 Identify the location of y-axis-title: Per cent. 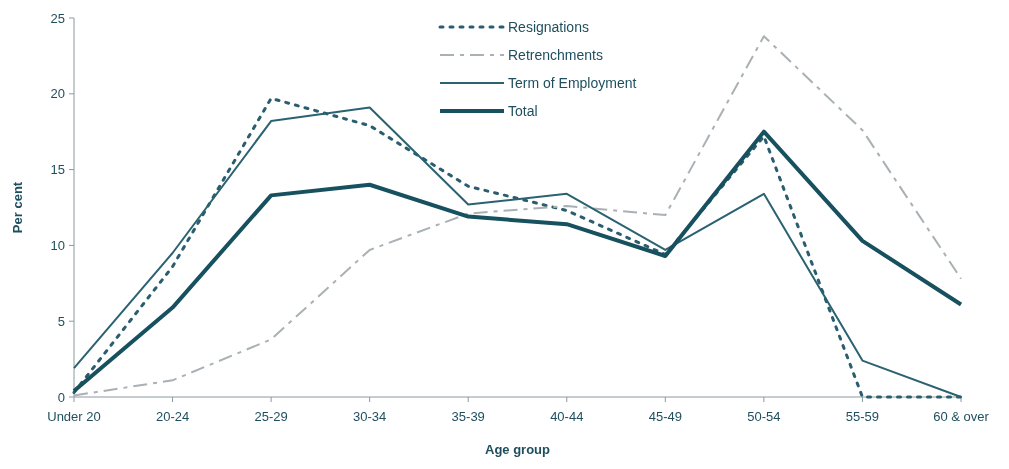
(17, 207).